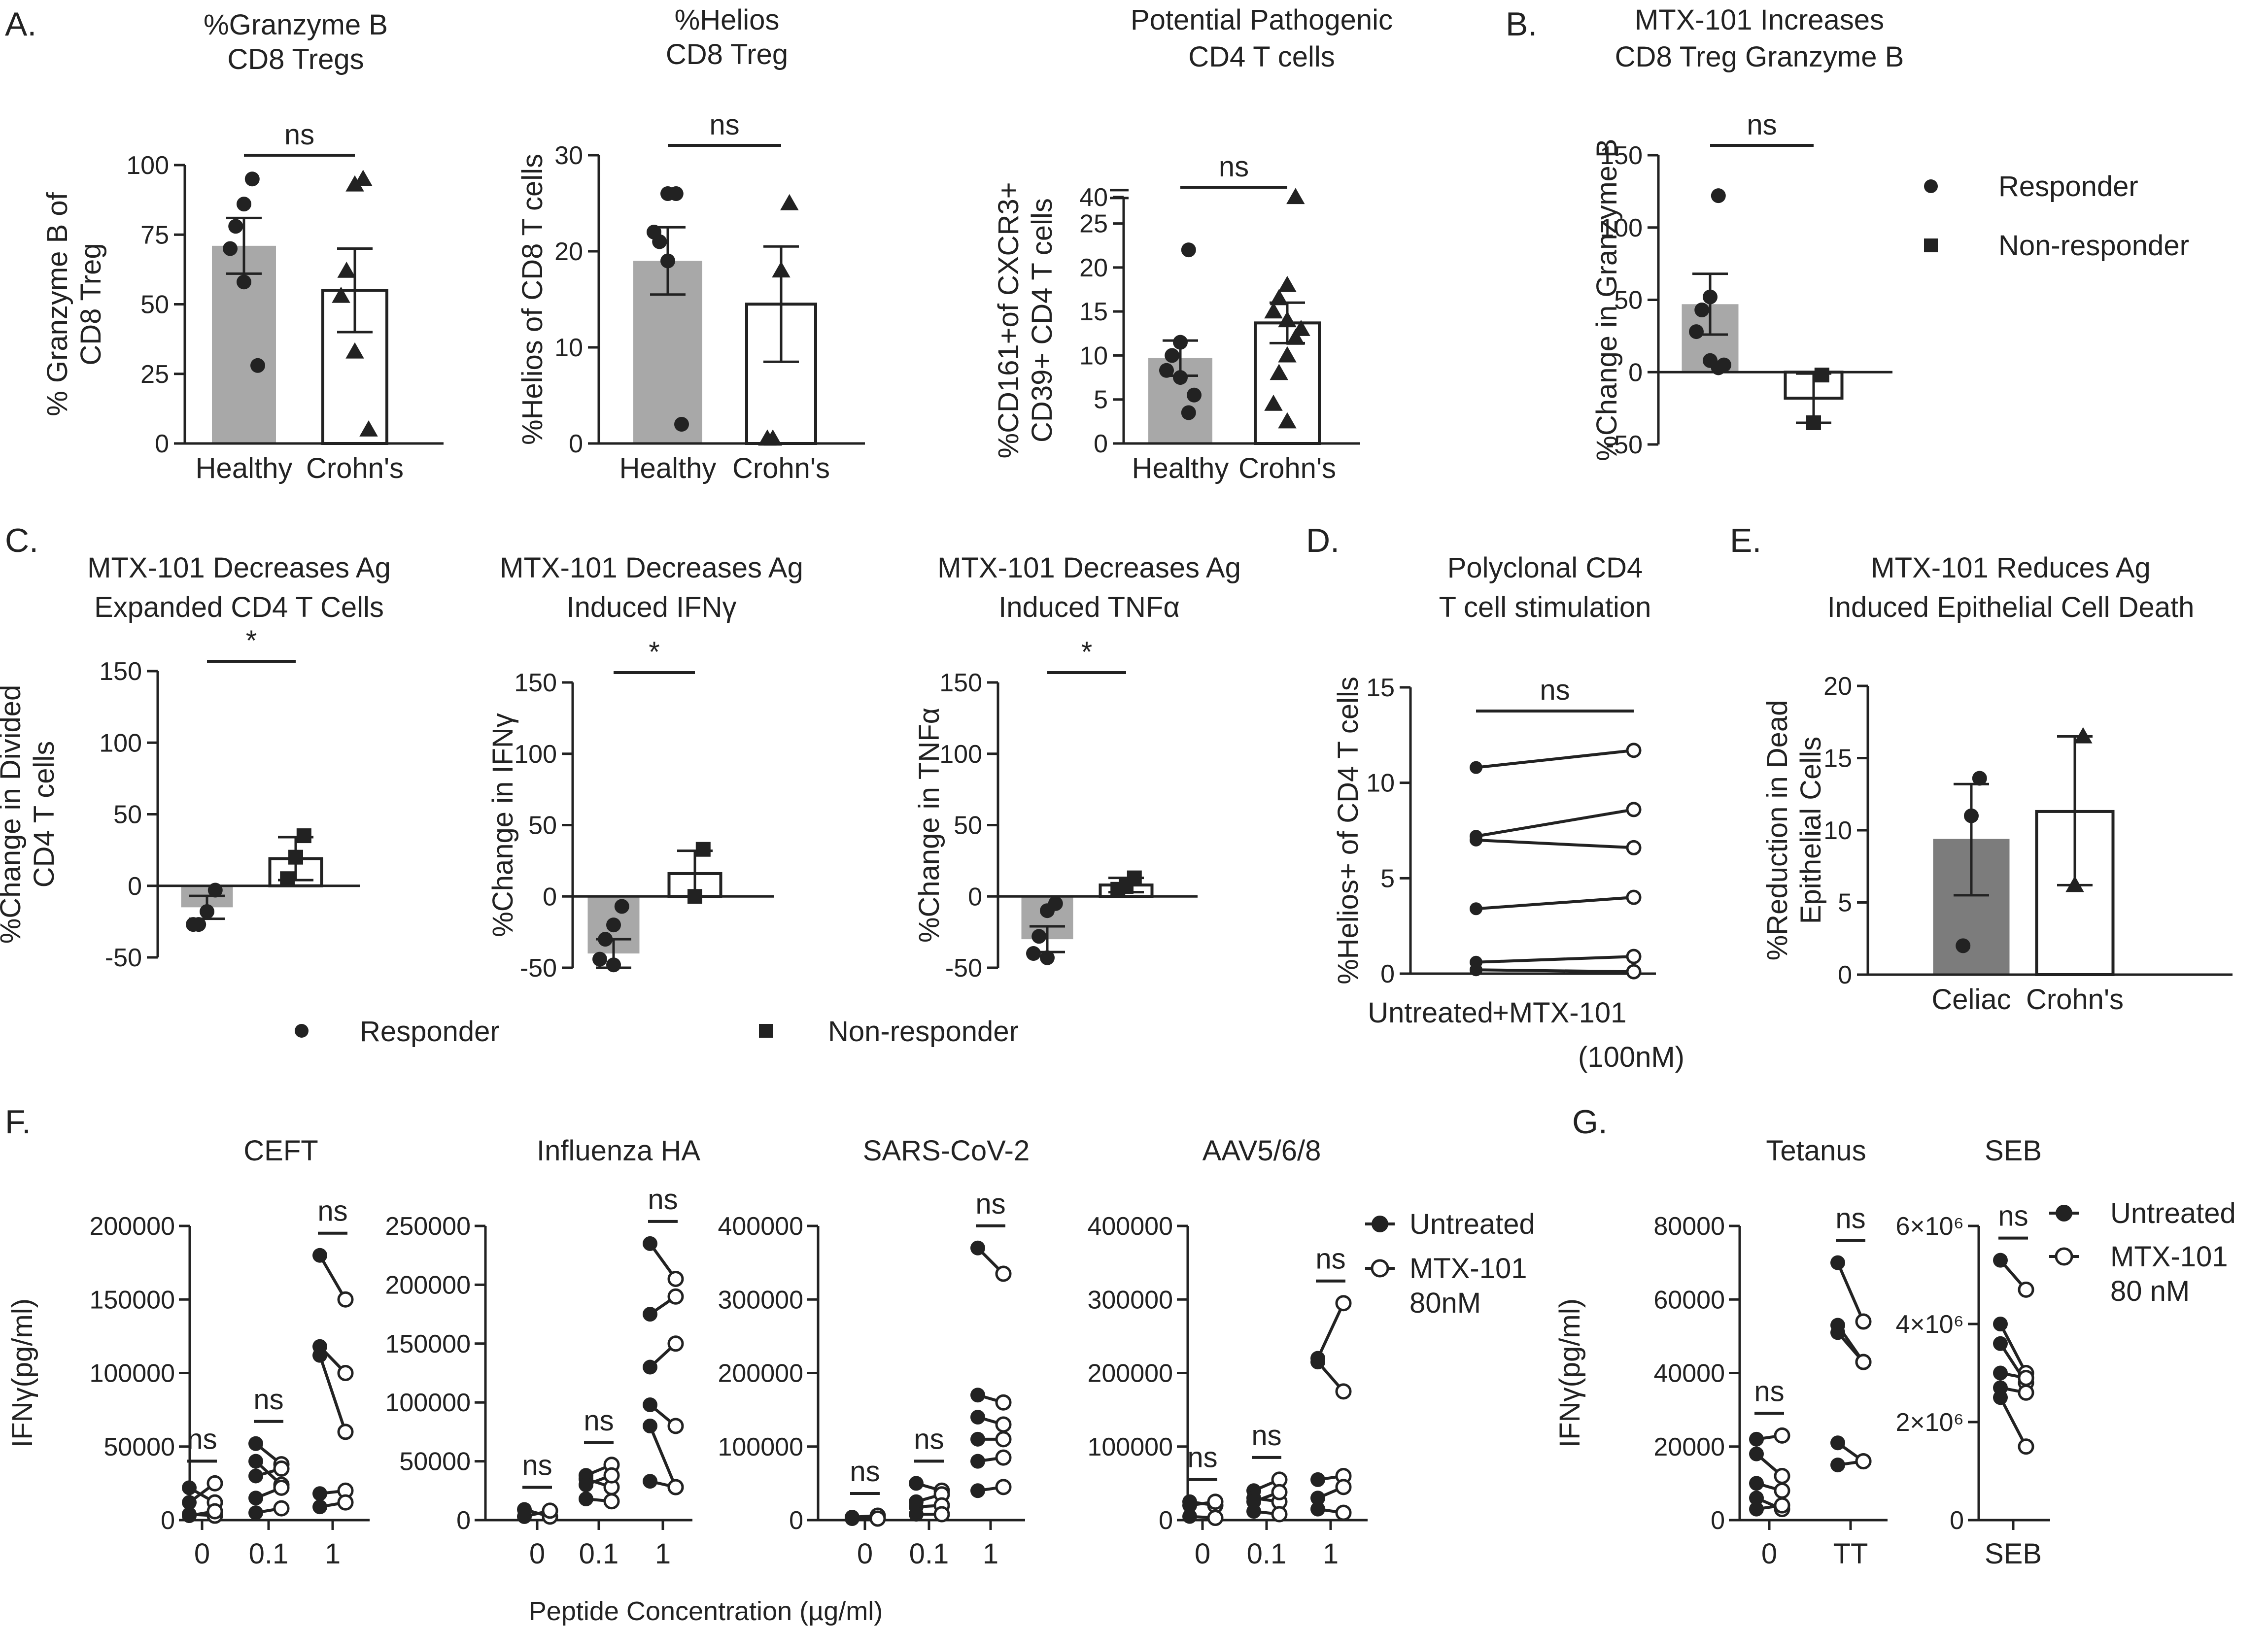 This screenshot has width=2268, height=1629. I want to click on G2-y-tick-label: 6×10⁶, so click(1930, 1226).